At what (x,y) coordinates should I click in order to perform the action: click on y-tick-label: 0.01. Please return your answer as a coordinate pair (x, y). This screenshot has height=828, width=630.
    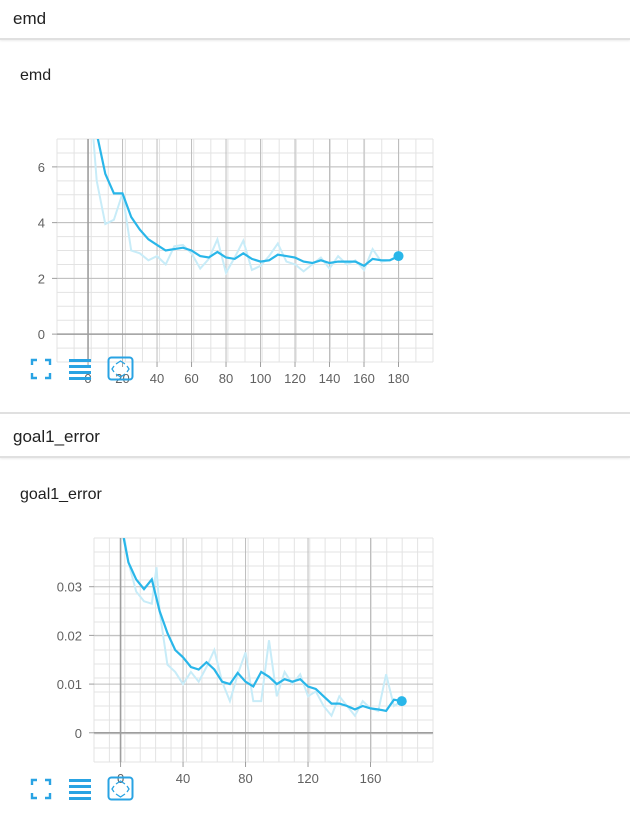
    Looking at the image, I should click on (69, 684).